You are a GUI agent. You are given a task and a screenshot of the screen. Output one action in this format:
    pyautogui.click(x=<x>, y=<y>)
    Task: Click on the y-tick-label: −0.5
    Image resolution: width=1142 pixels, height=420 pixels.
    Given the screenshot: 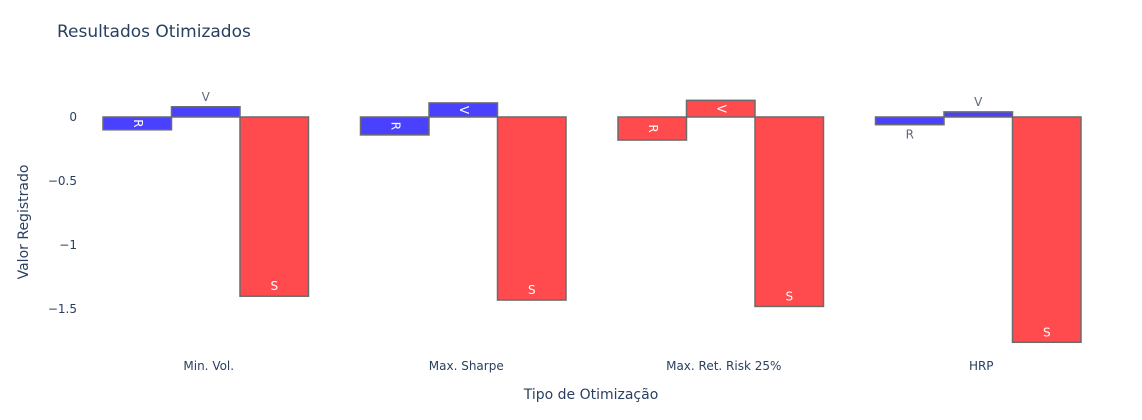 What is the action you would take?
    pyautogui.click(x=62, y=181)
    